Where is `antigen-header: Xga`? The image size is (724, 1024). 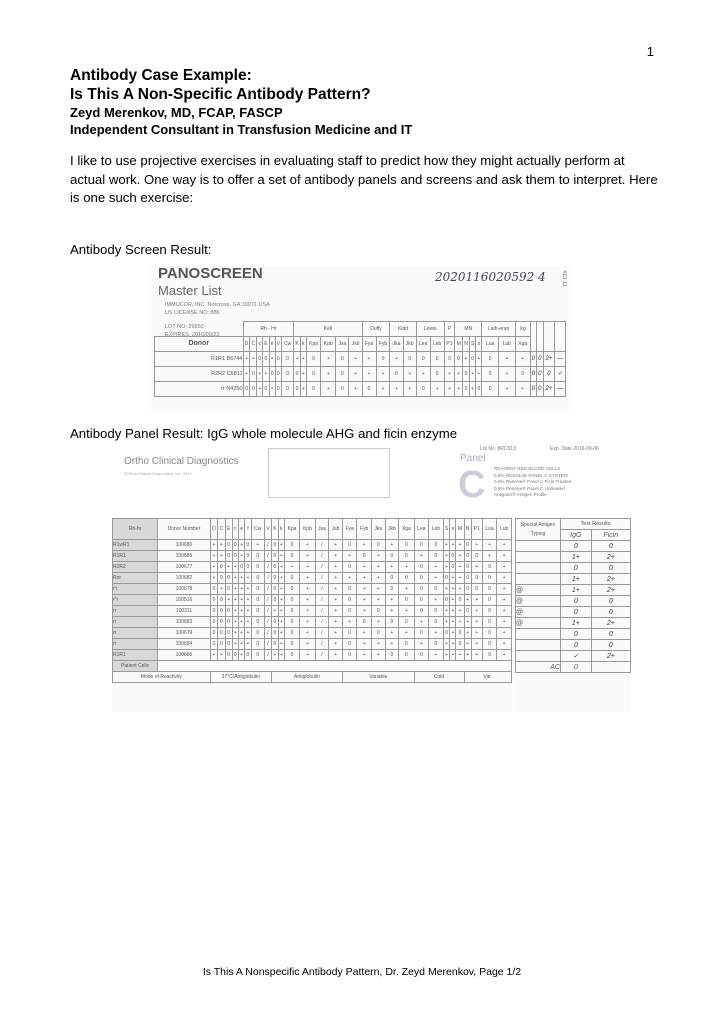
antigen-header: Xga is located at coordinates (406, 529).